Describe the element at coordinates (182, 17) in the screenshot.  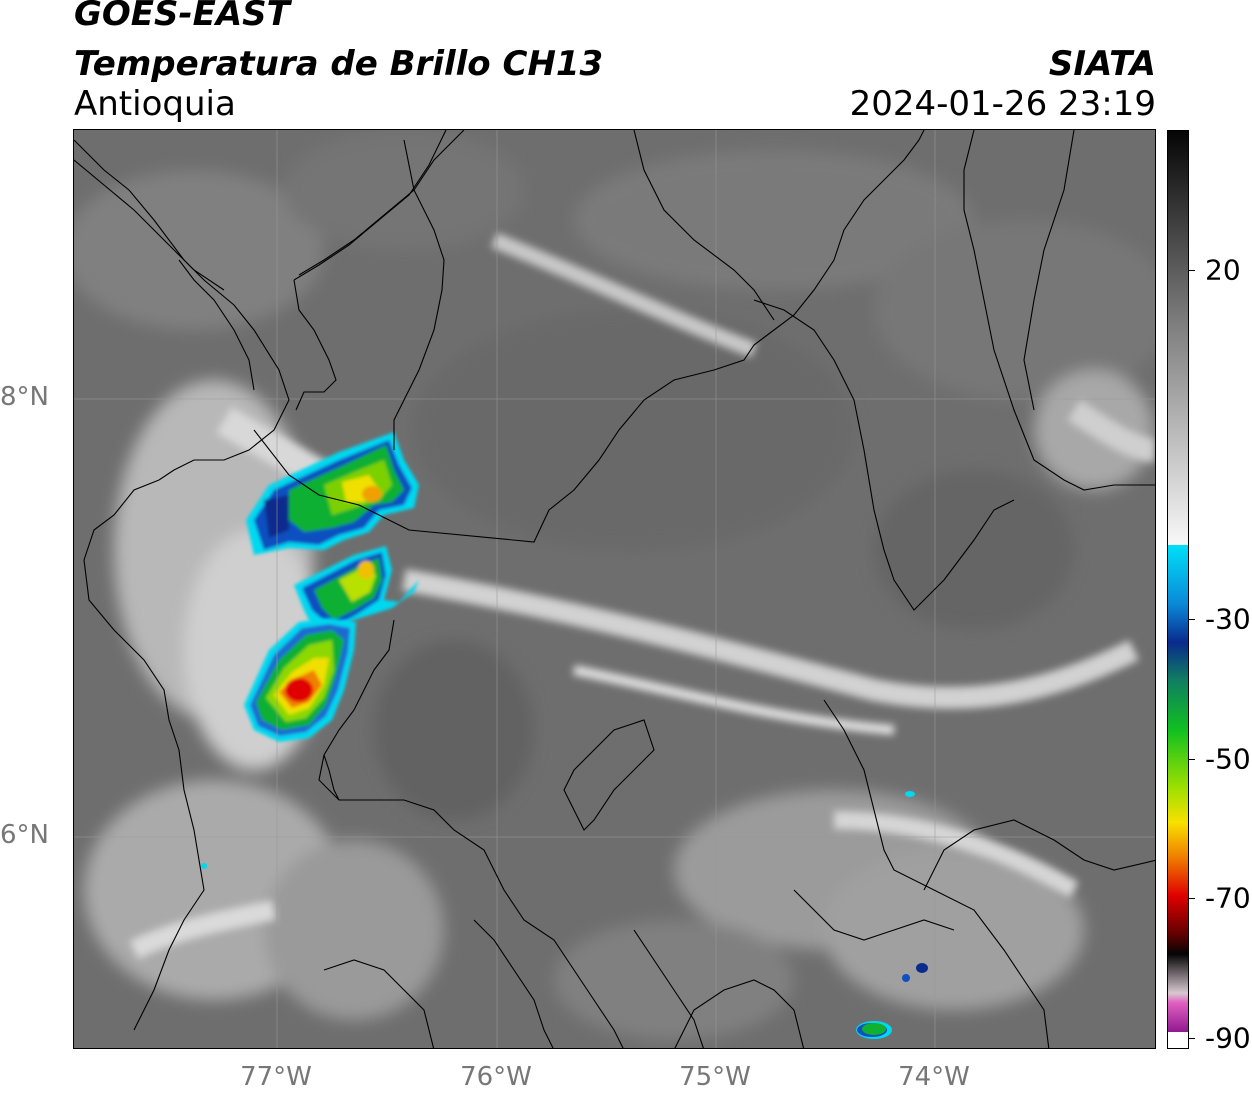
I see `satellite-title: GOES-EAST` at that location.